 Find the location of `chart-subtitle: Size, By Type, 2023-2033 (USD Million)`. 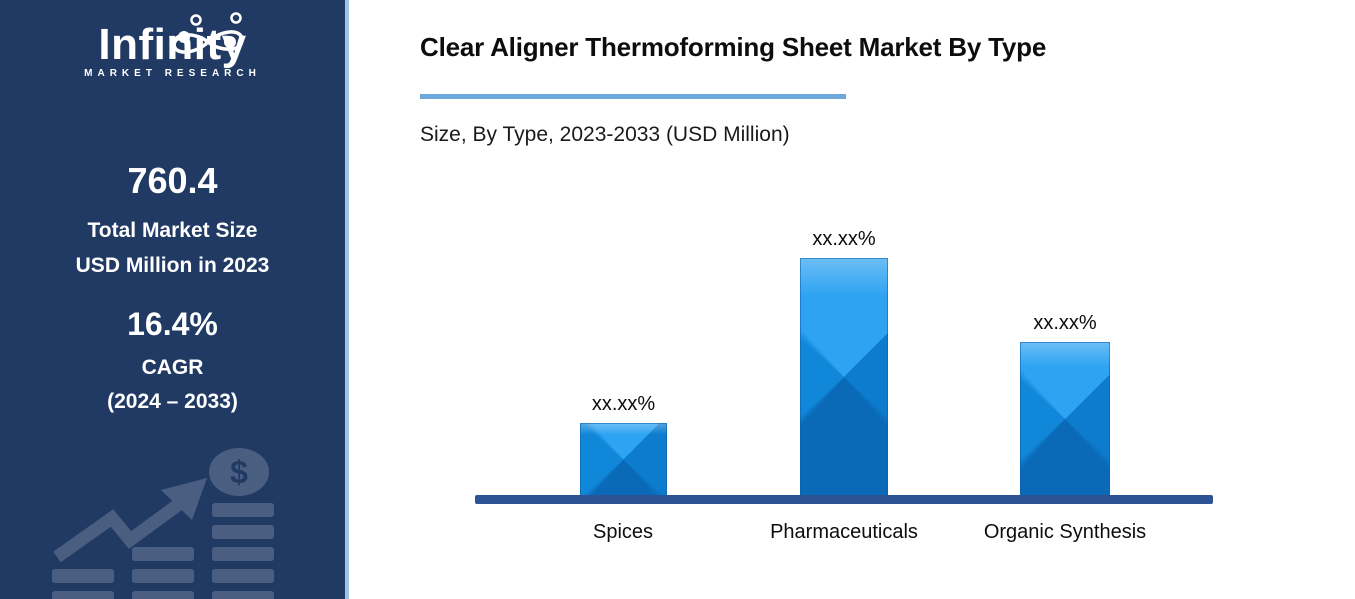

chart-subtitle: Size, By Type, 2023-2033 (USD Million) is located at coordinates (605, 134).